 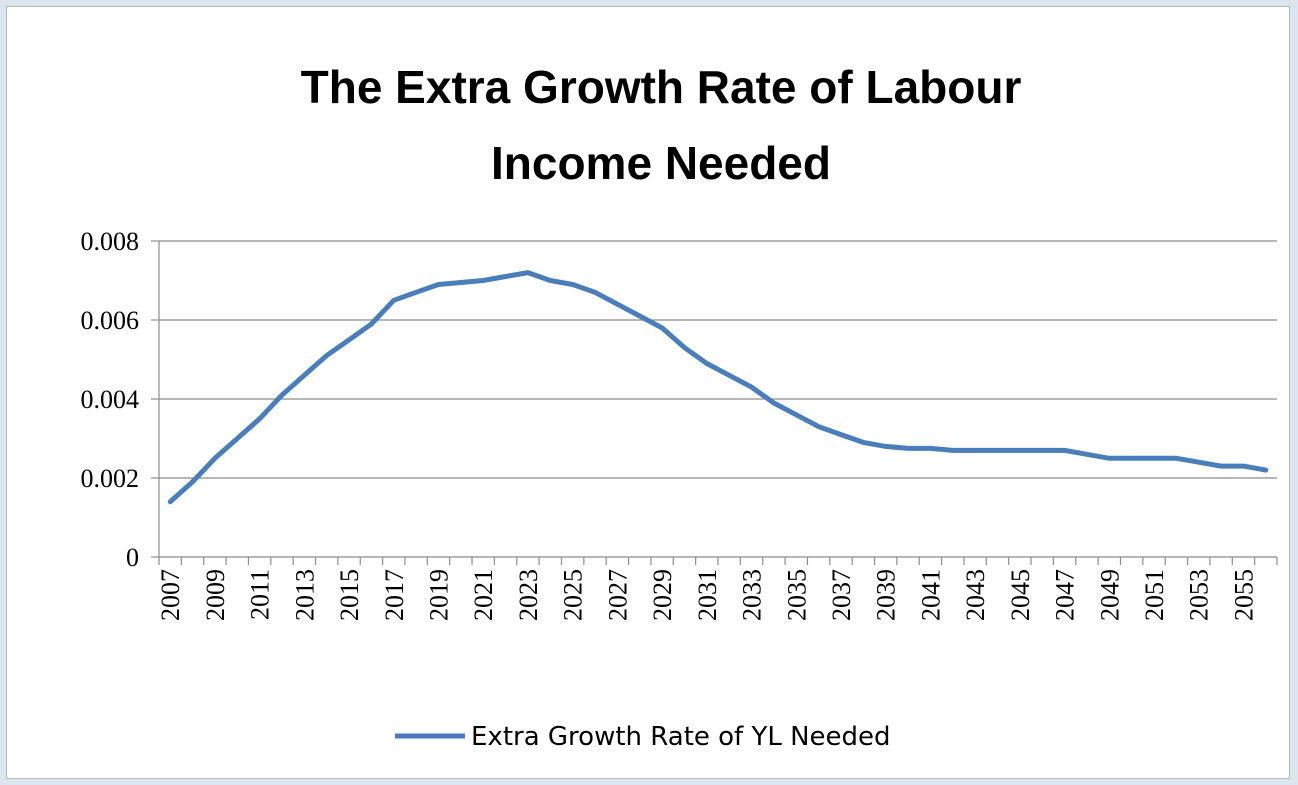 What do you see at coordinates (1199, 595) in the screenshot?
I see `x-tick-label: 2053` at bounding box center [1199, 595].